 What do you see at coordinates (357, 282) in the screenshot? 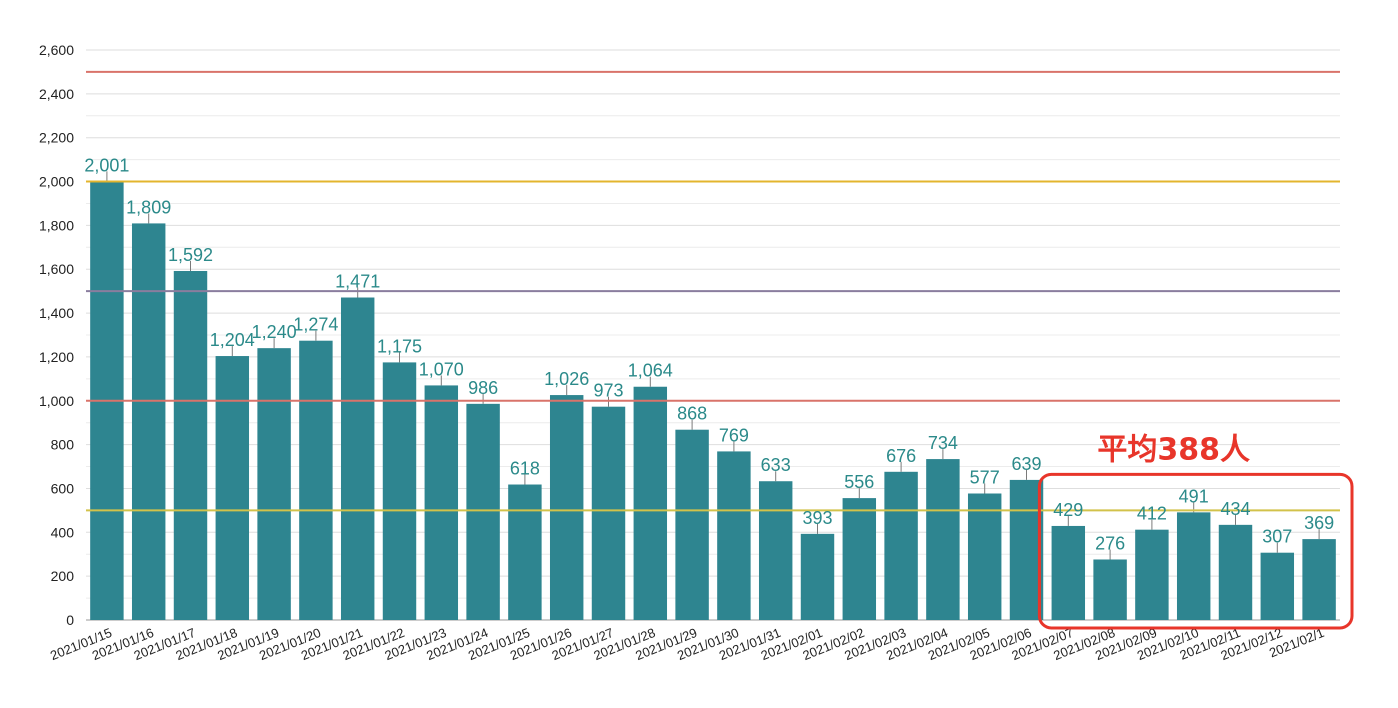
I see `data-label: 1,471` at bounding box center [357, 282].